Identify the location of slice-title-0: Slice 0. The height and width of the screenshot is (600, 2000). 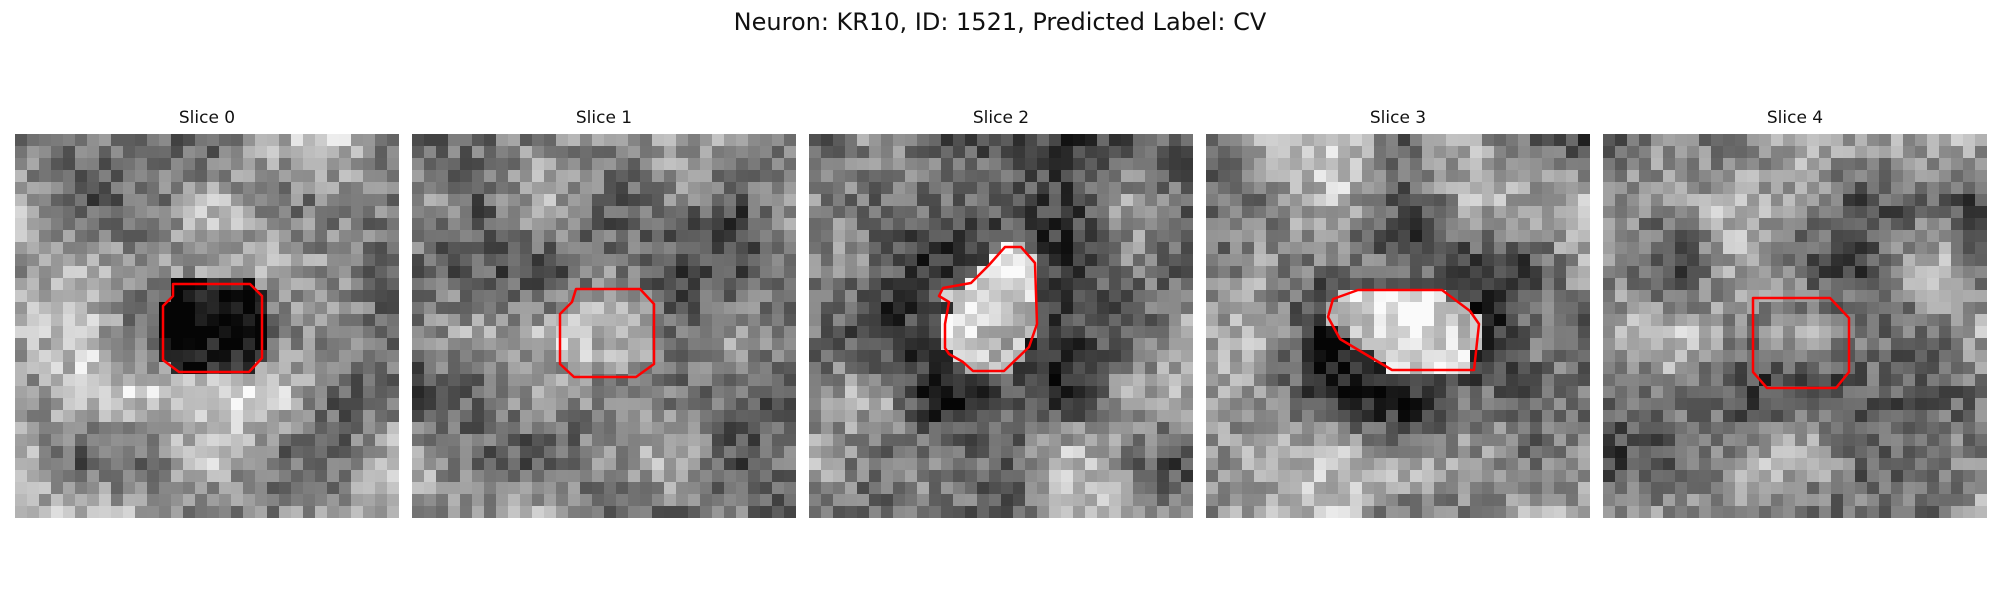
(207, 118).